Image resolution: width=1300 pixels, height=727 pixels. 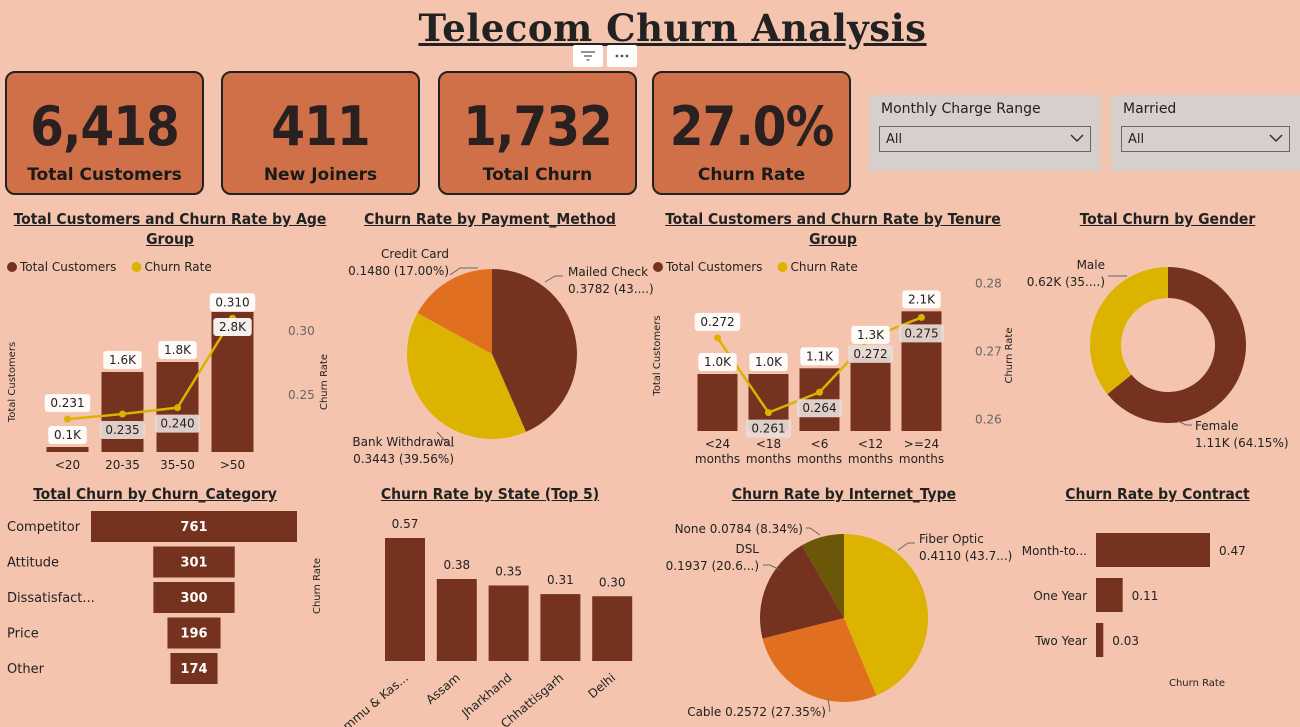 I want to click on x-tick-label: Delhi, so click(x=601, y=686).